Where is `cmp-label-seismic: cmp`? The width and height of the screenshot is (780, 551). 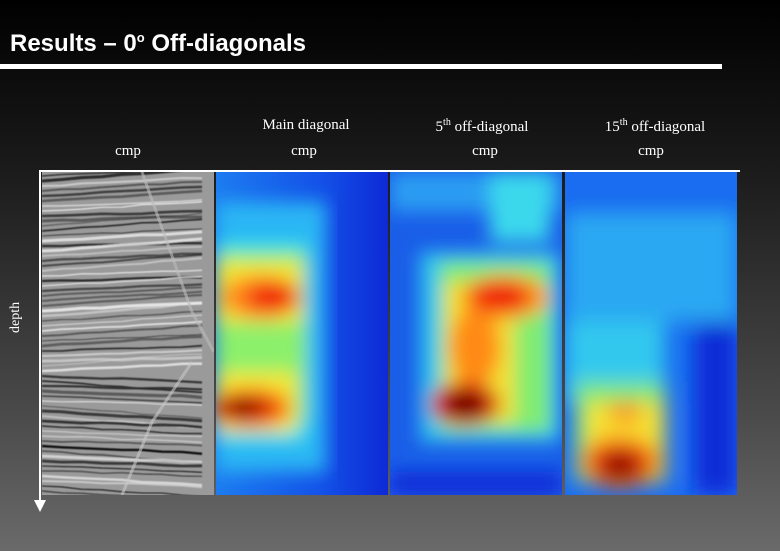 cmp-label-seismic: cmp is located at coordinates (128, 151).